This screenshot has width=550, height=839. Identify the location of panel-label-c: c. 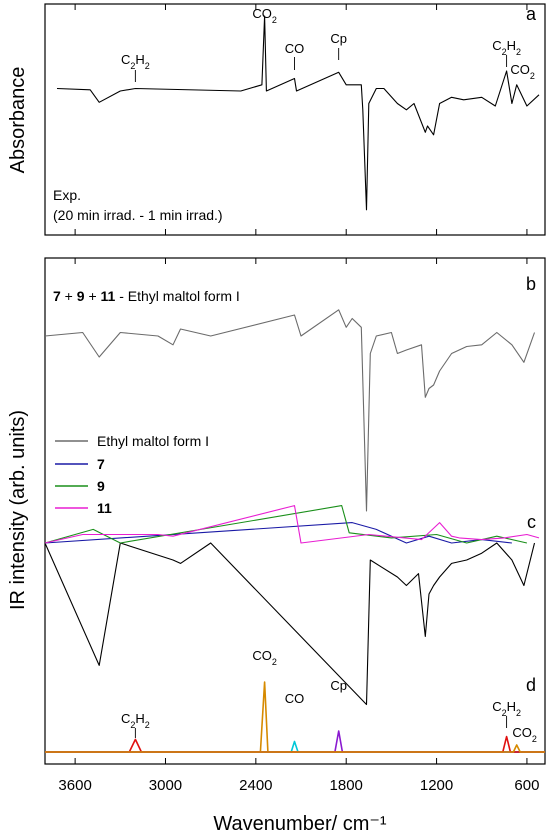
(531, 522).